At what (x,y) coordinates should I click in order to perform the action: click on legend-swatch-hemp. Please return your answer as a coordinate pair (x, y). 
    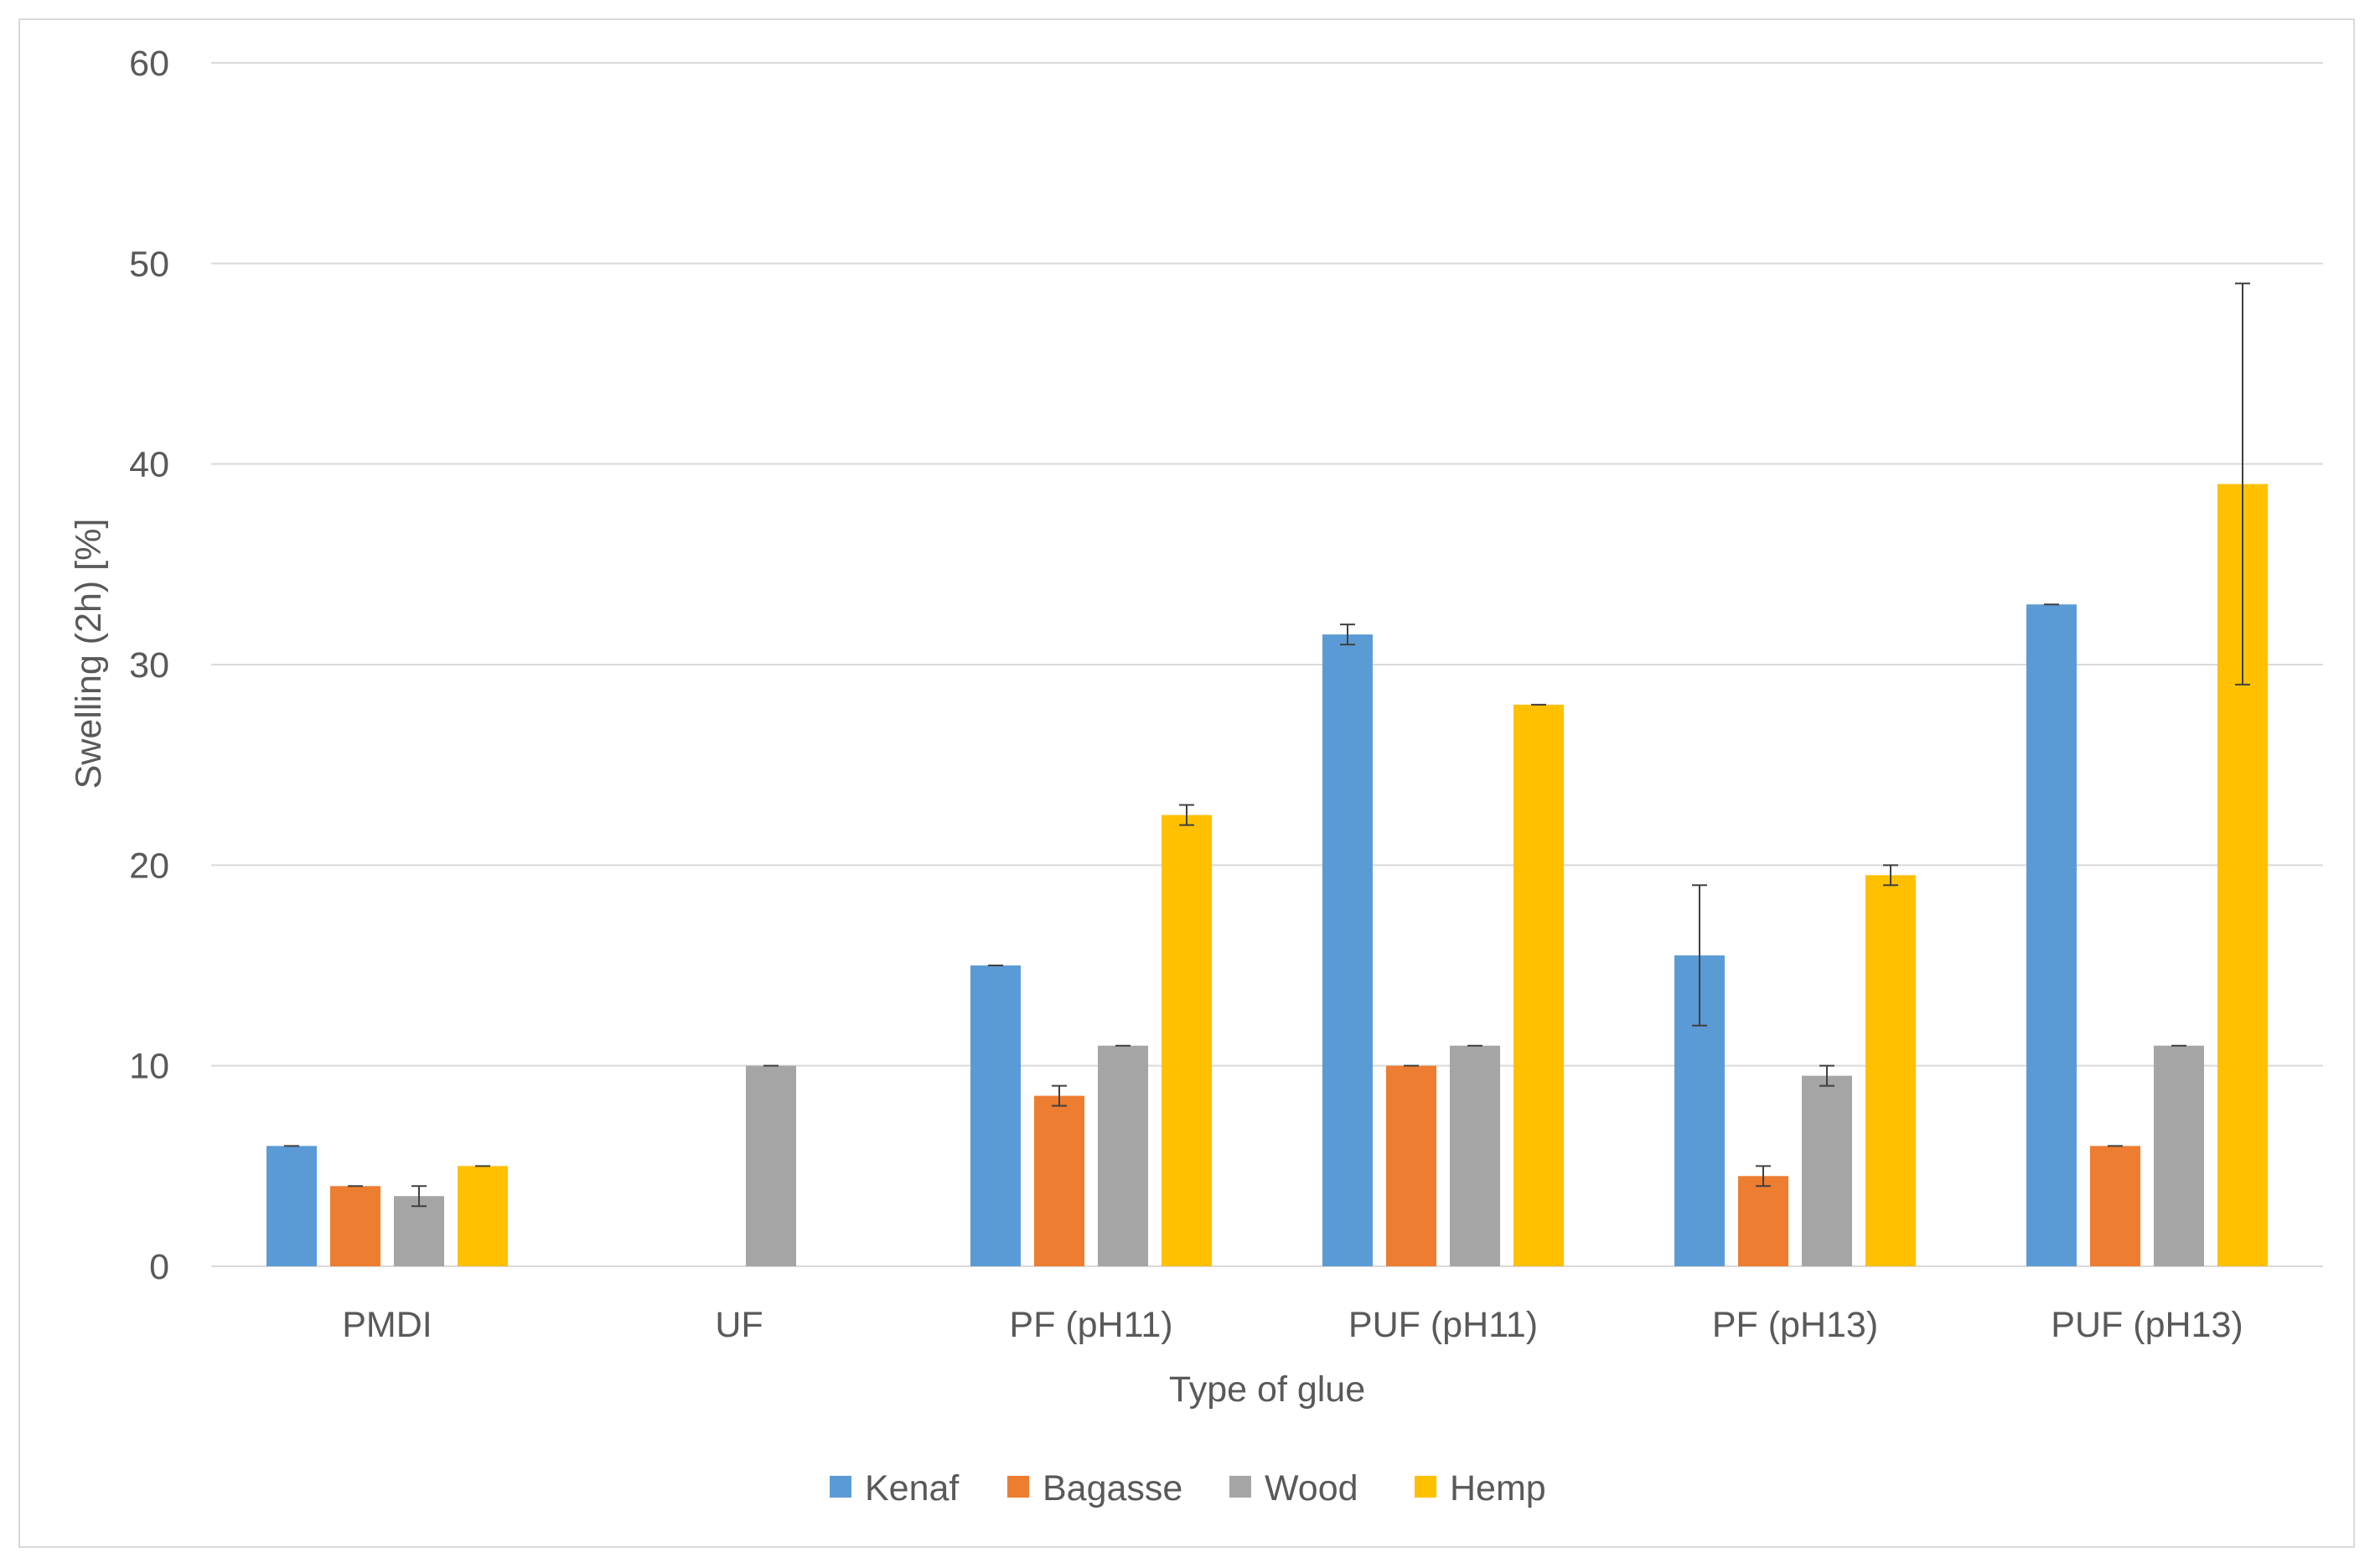
    Looking at the image, I should click on (1425, 1487).